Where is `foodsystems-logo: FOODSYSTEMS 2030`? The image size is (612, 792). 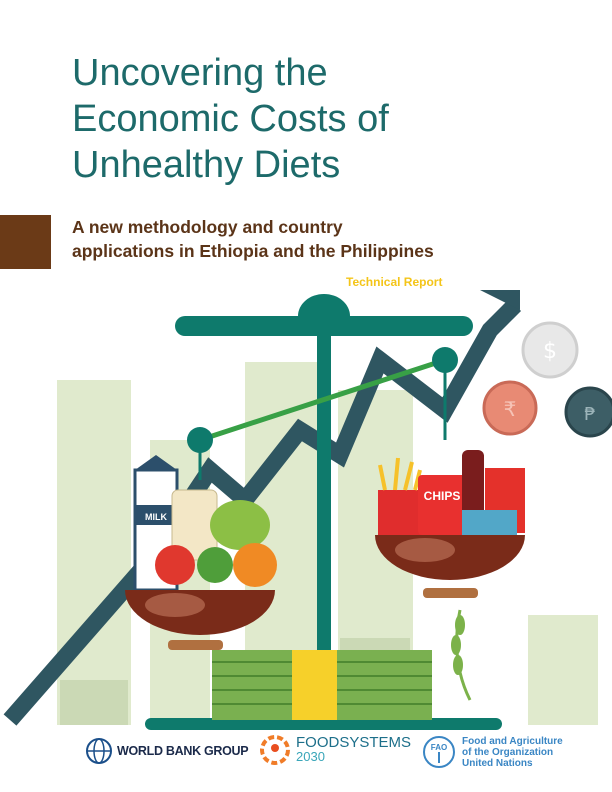
foodsystems-logo: FOODSYSTEMS 2030 is located at coordinates (335, 750).